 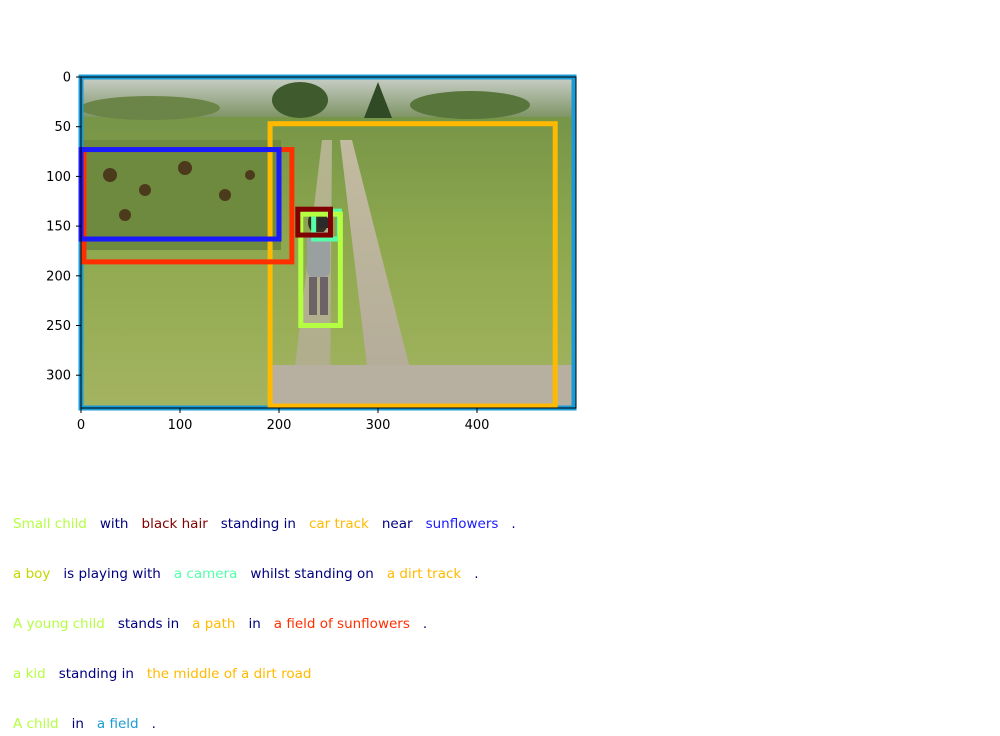 I want to click on y-tick-label: 50, so click(x=62, y=127).